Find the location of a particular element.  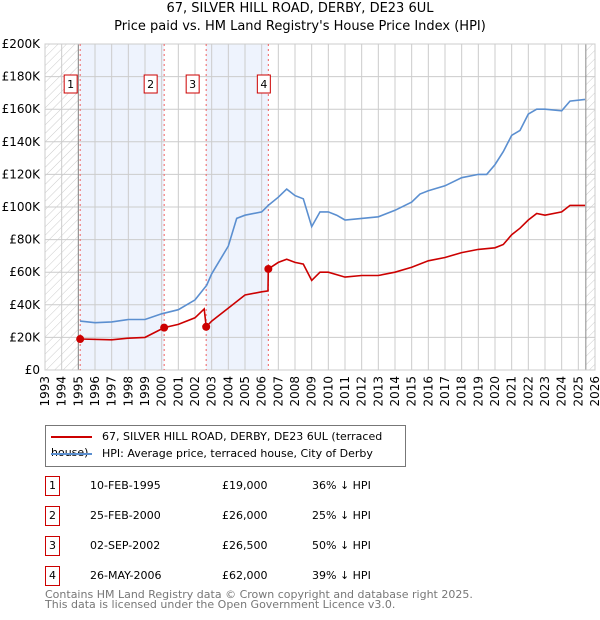

x-tick-label: 2000 is located at coordinates (162, 391).